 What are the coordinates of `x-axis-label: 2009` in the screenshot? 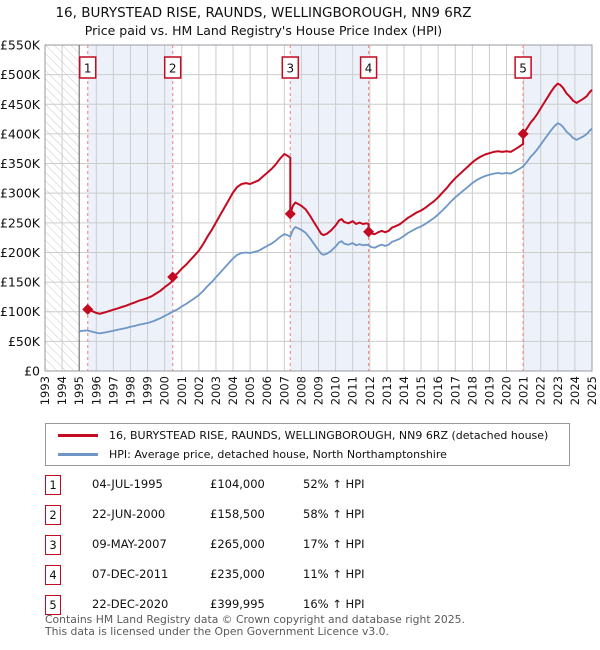 It's located at (319, 390).